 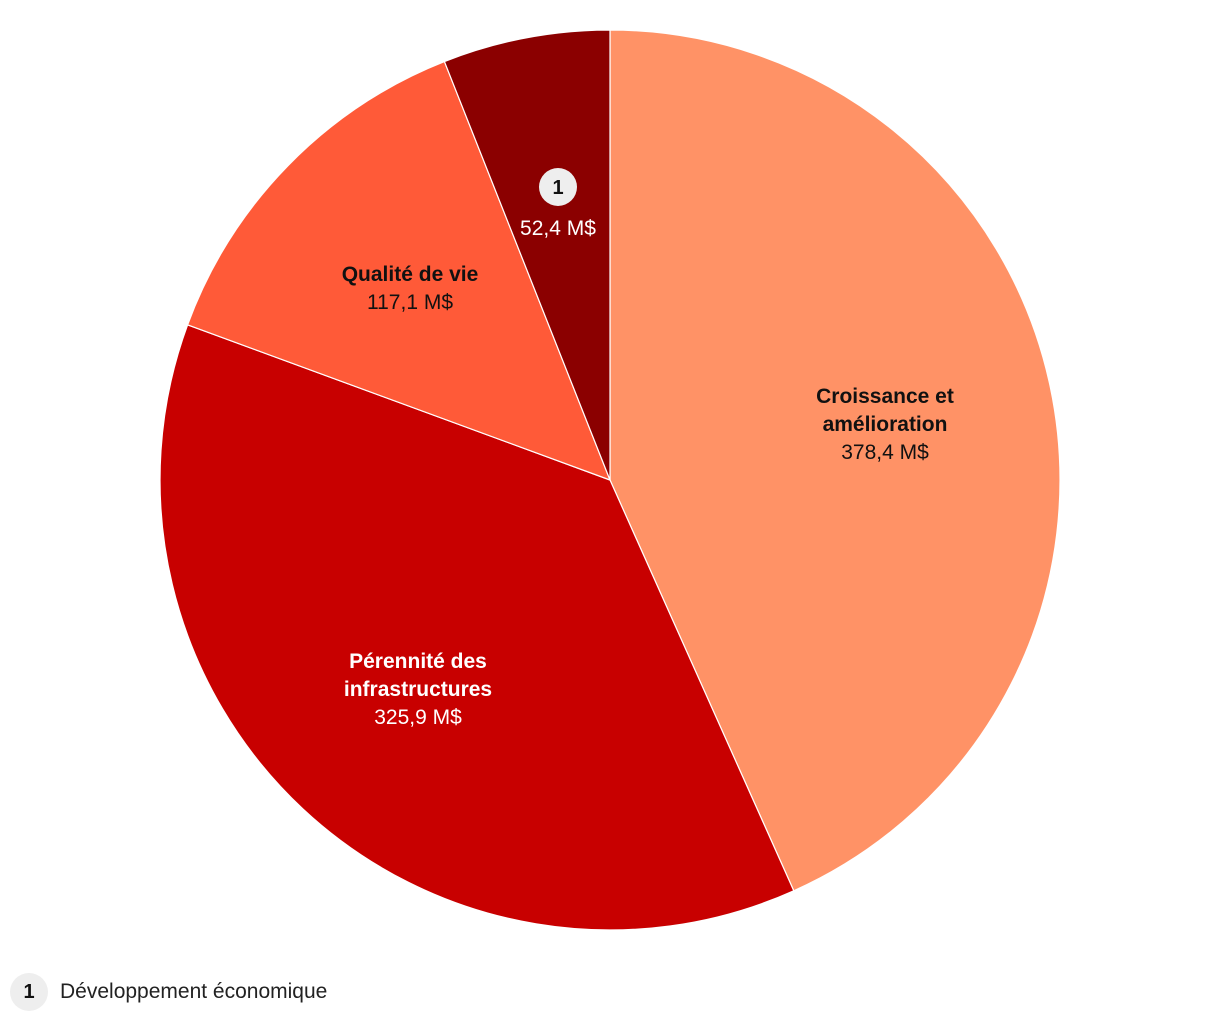 What do you see at coordinates (885, 452) in the screenshot?
I see `slice-label-value: 378,4 M$` at bounding box center [885, 452].